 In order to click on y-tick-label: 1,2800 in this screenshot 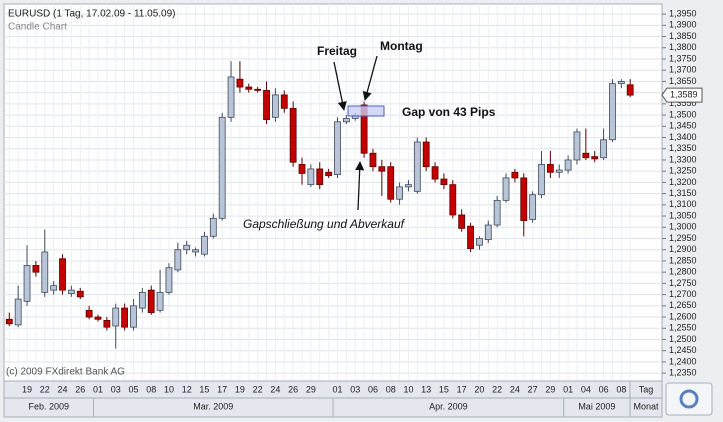, I will do `click(683, 272)`.